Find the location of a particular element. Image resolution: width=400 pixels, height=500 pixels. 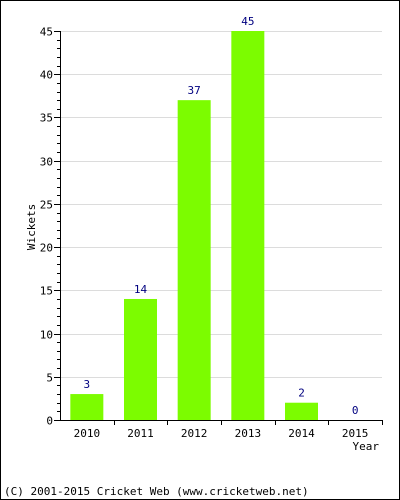

data-label: 0 is located at coordinates (355, 410).